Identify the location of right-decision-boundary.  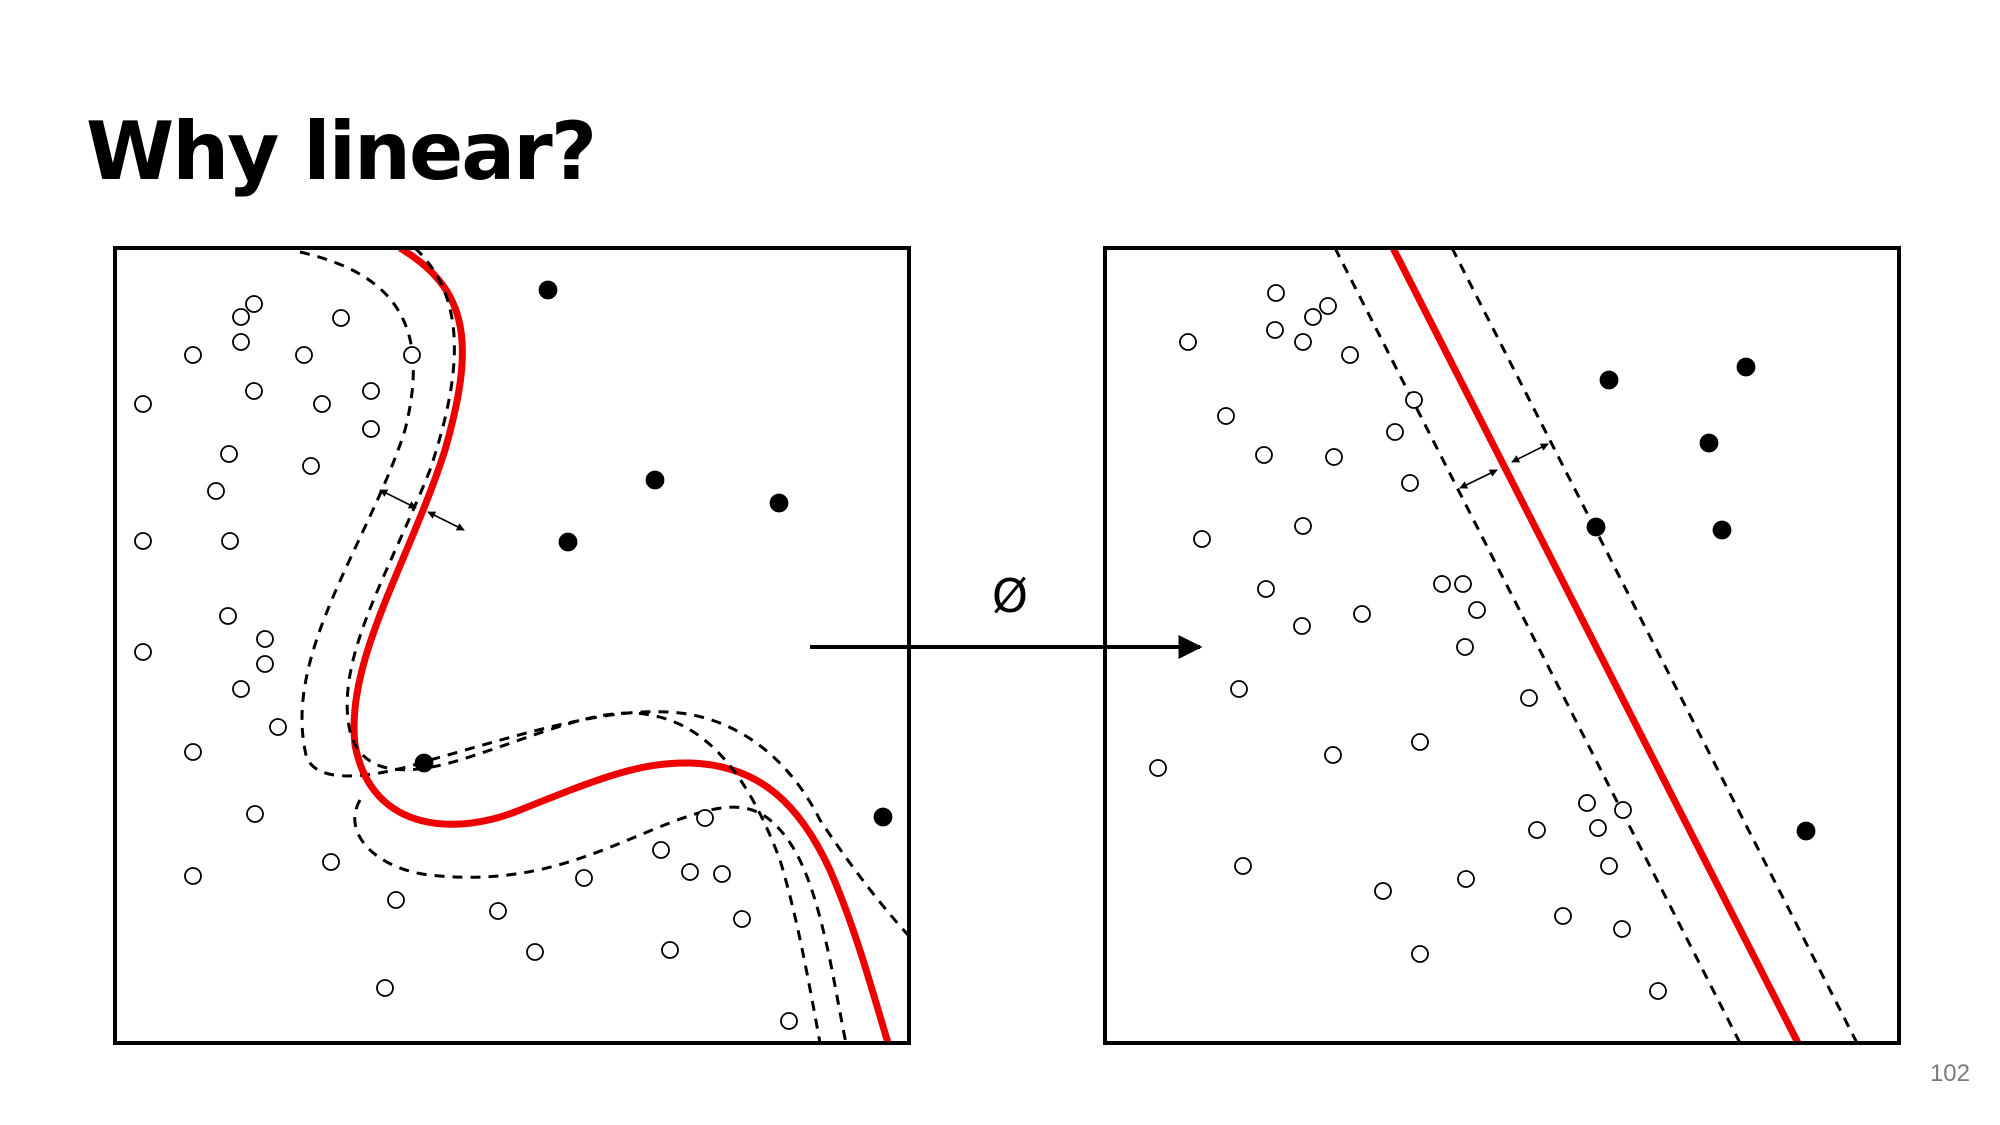
(1595, 645).